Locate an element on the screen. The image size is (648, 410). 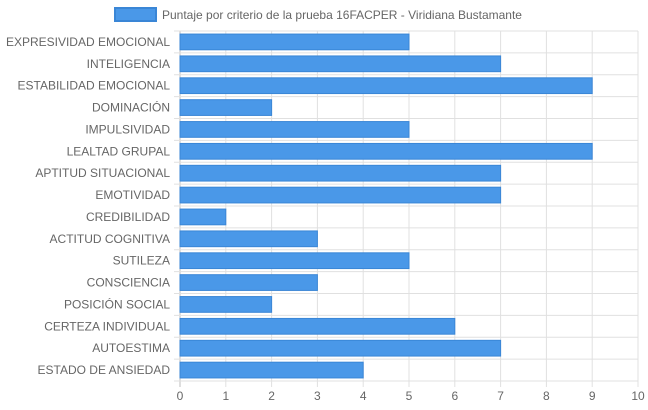
y-axis-label: INTELIGENCIA is located at coordinates (128, 64).